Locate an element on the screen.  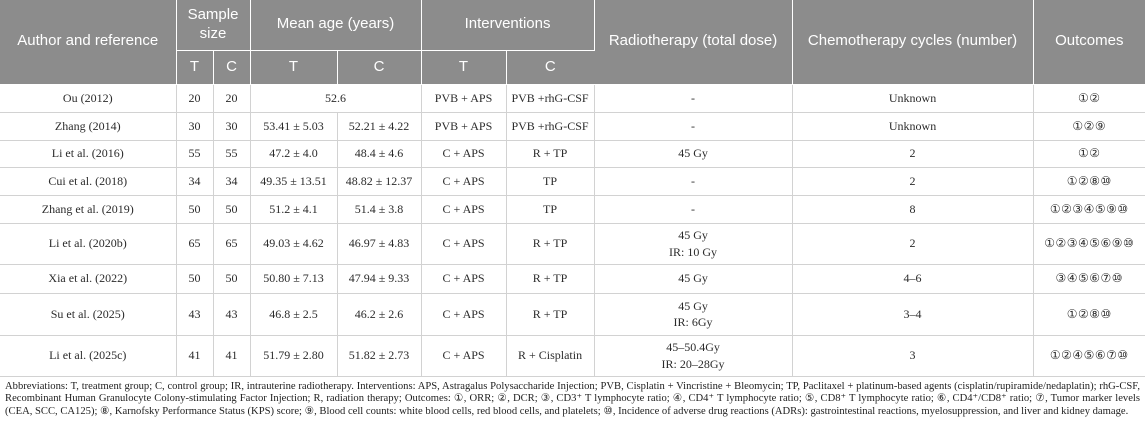
header-mean-age: Mean age (years) is located at coordinates (336, 25).